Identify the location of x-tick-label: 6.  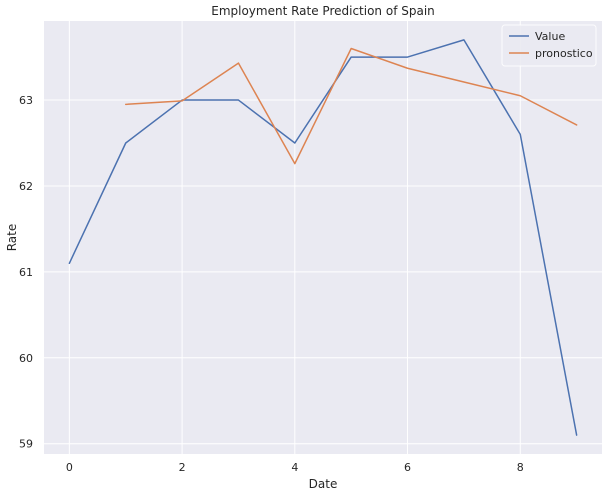
(407, 467).